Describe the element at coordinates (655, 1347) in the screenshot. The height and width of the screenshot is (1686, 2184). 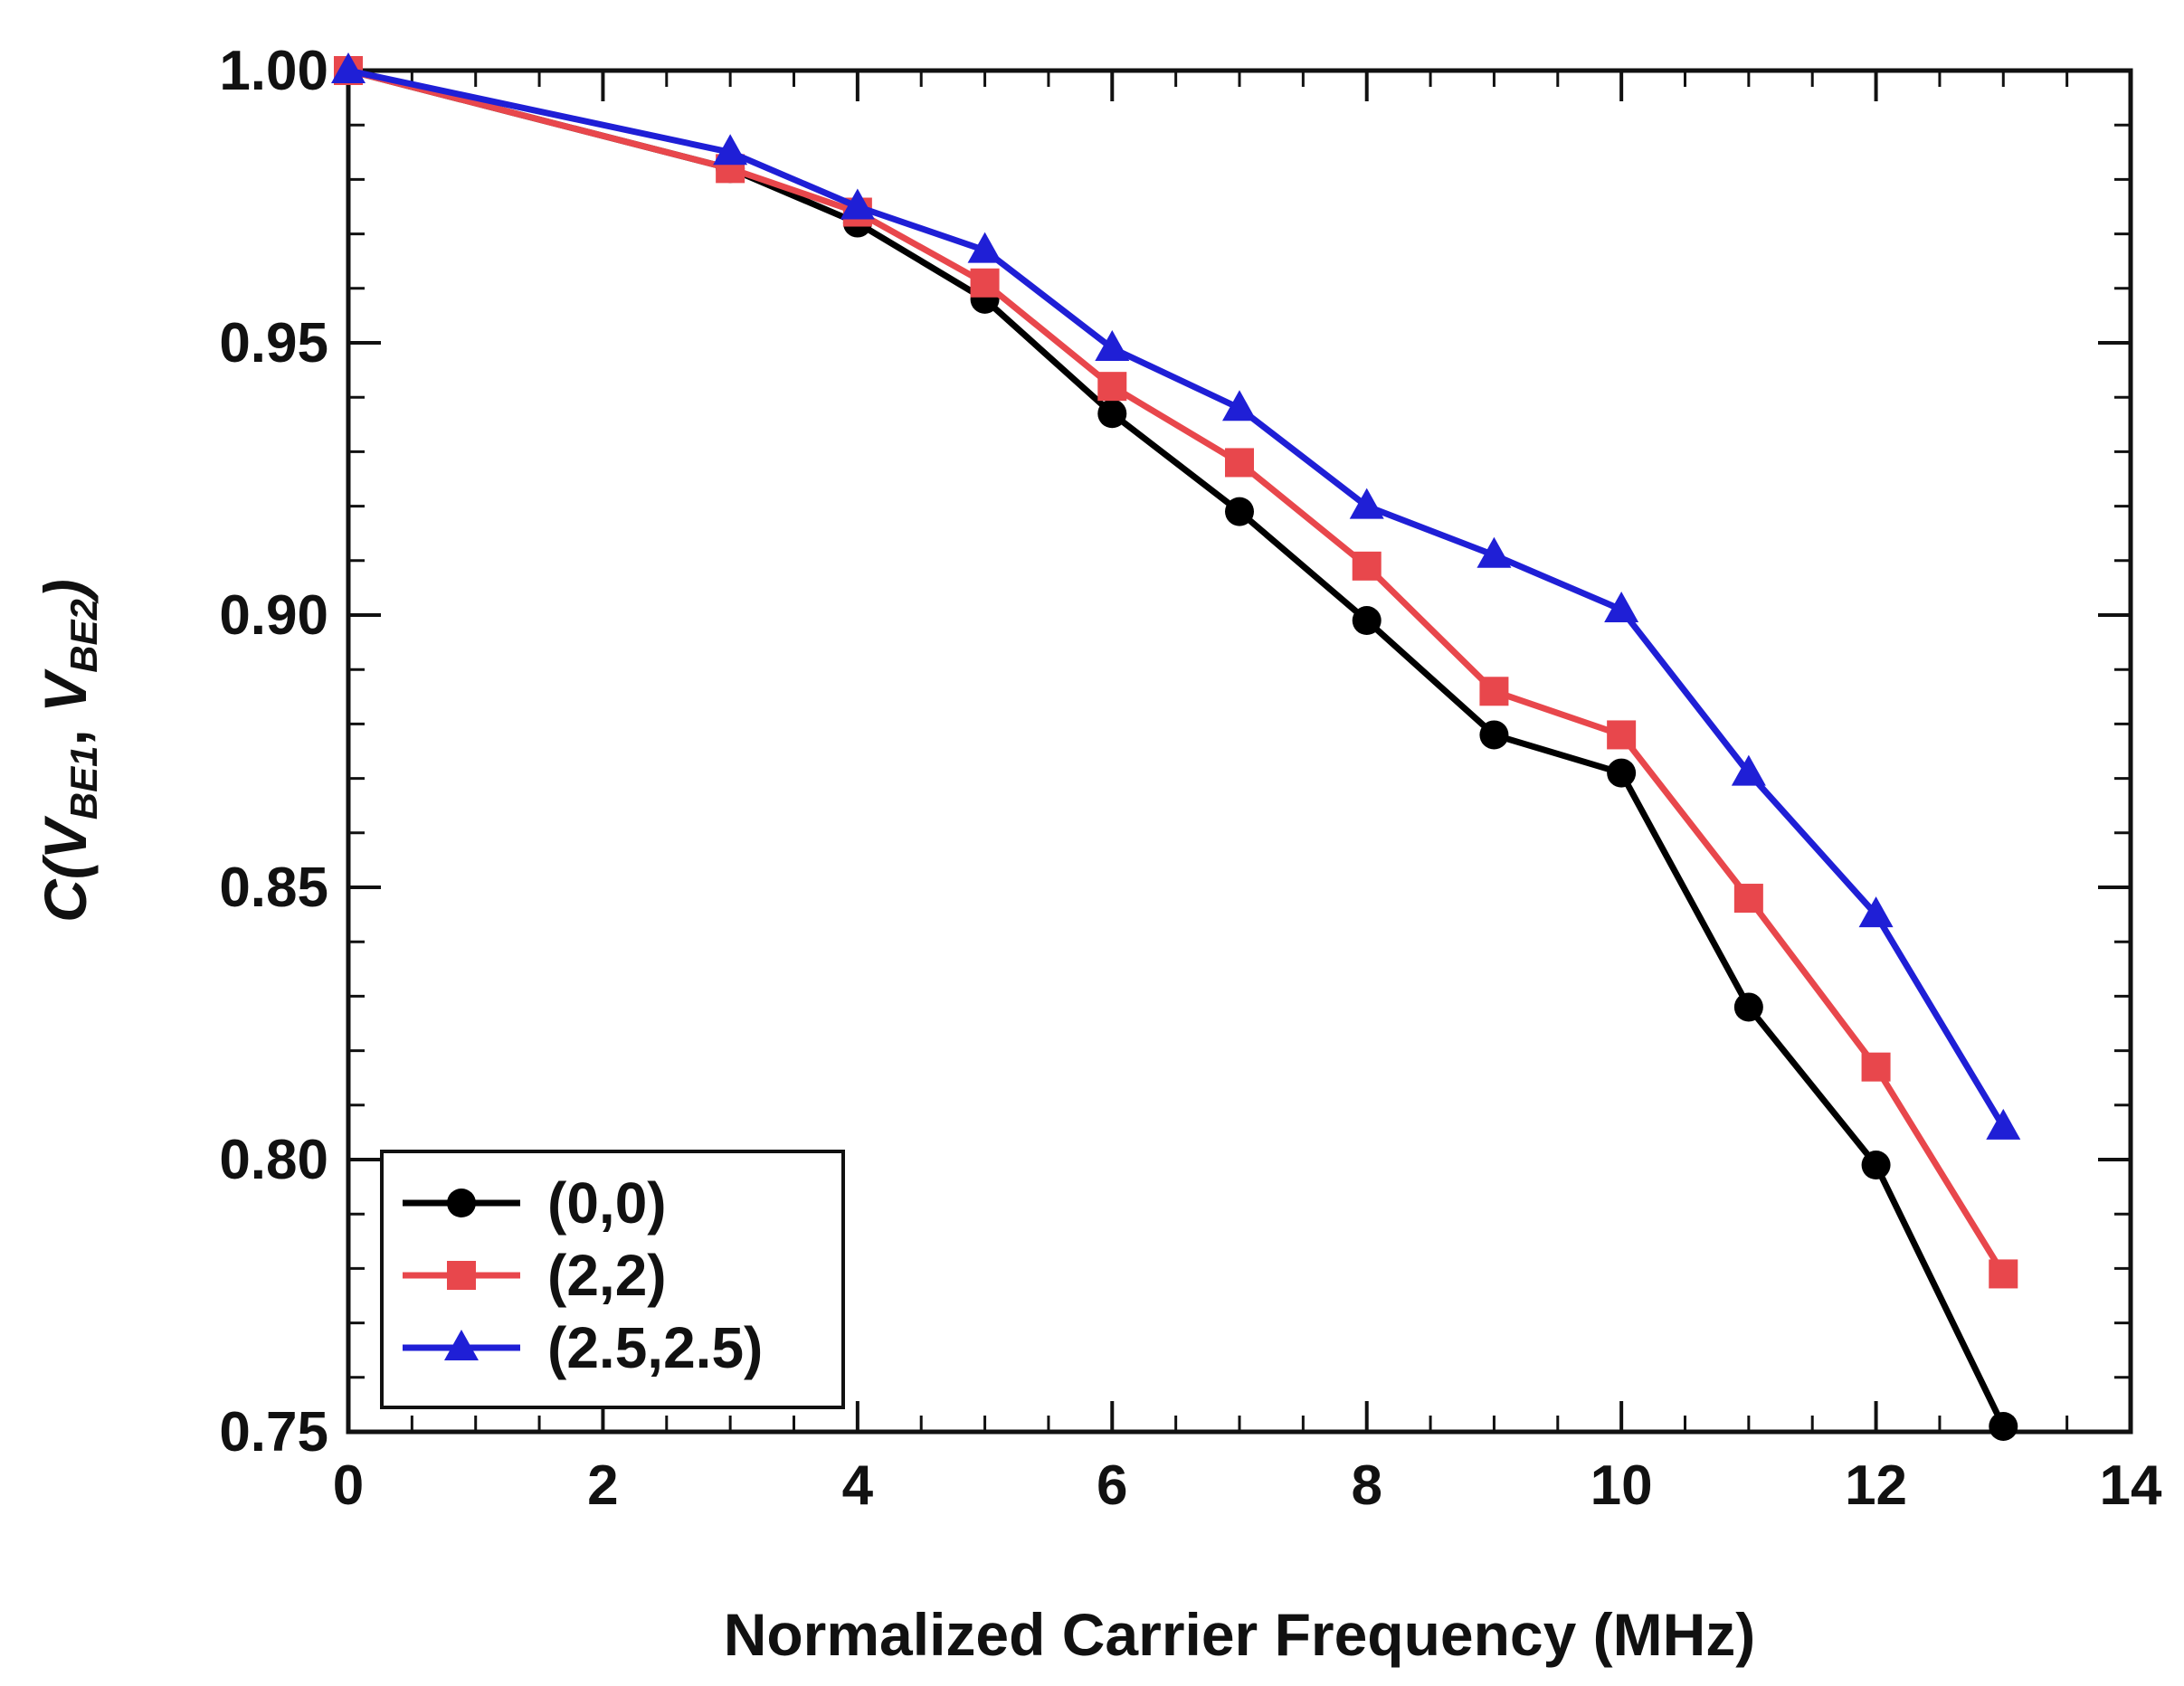
I see `legend-label: (2.5,2.5)` at that location.